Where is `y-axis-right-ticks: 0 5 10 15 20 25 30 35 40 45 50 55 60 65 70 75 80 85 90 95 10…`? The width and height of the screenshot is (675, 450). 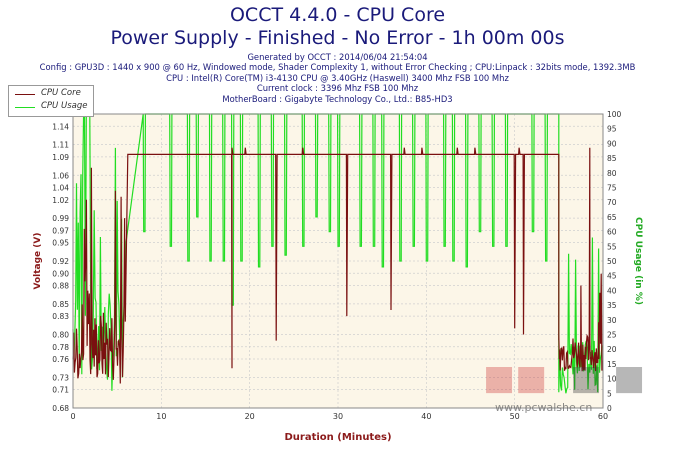 y-axis-right-ticks: 0 5 10 15 20 25 30 35 40 45 50 55 60 65 70 75 80 85 90 95 10… is located at coordinates (614, 261).